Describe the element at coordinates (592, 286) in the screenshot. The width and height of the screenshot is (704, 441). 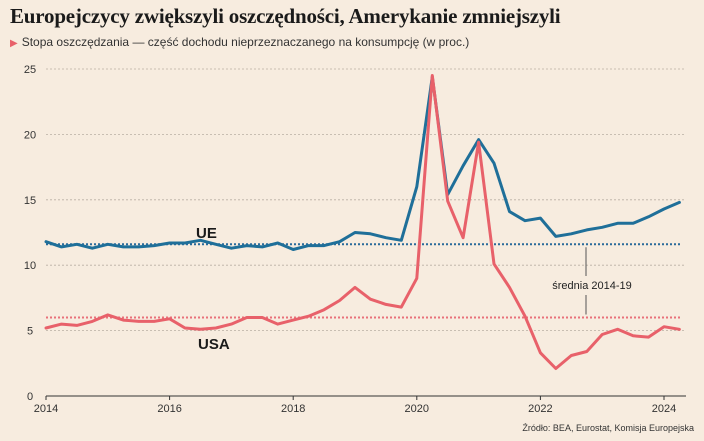
I see `average-annotation: średnia 2014-19` at that location.